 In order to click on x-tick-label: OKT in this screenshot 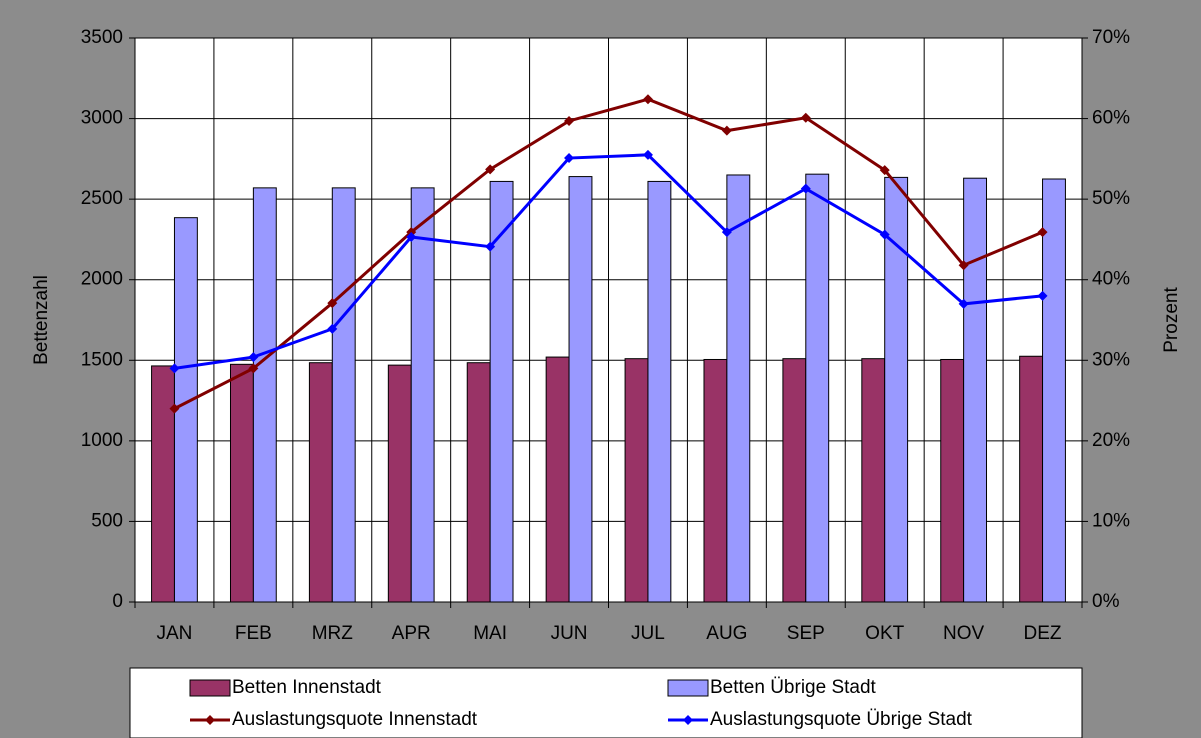, I will do `click(884, 633)`.